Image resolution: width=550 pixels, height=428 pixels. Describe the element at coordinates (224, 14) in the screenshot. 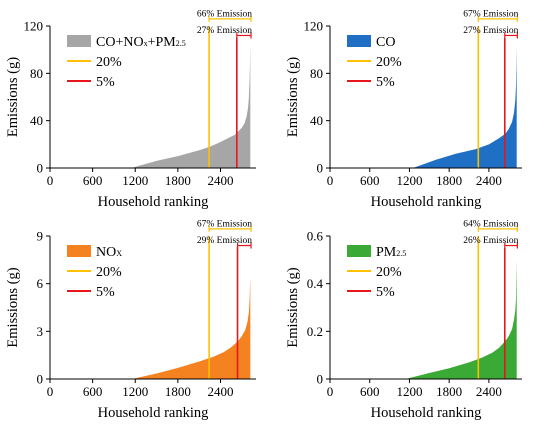

I see `annotation-label: 66% Emission` at that location.